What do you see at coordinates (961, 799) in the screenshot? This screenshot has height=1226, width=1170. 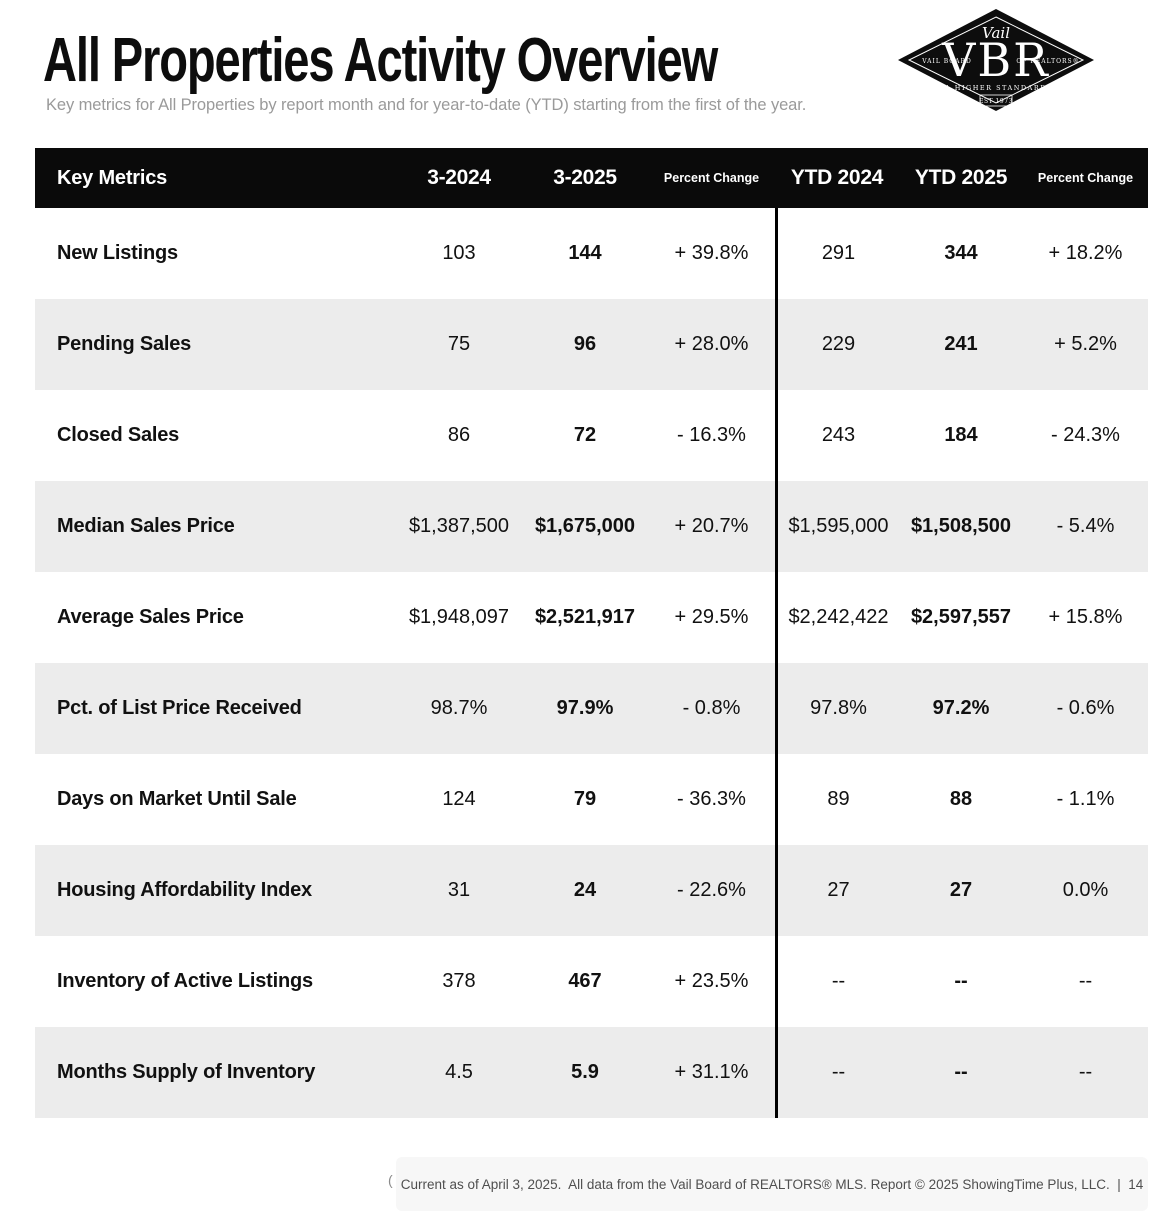 I see `cell-ytd-2025: 88` at bounding box center [961, 799].